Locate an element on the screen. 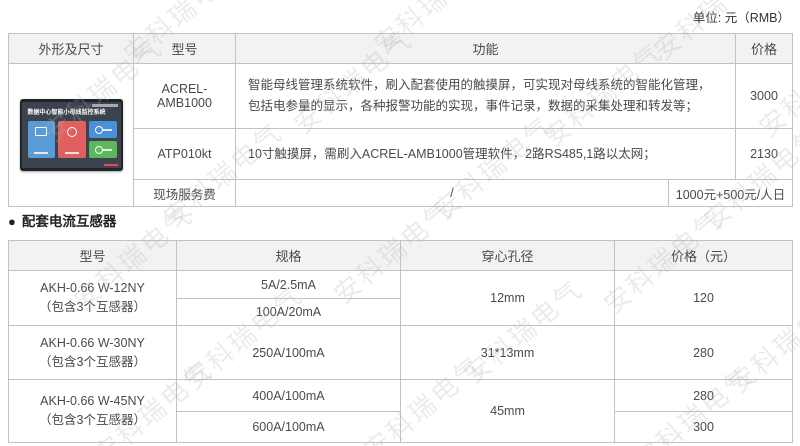 This screenshot has height=446, width=800. device-statusbar is located at coordinates (104, 105).